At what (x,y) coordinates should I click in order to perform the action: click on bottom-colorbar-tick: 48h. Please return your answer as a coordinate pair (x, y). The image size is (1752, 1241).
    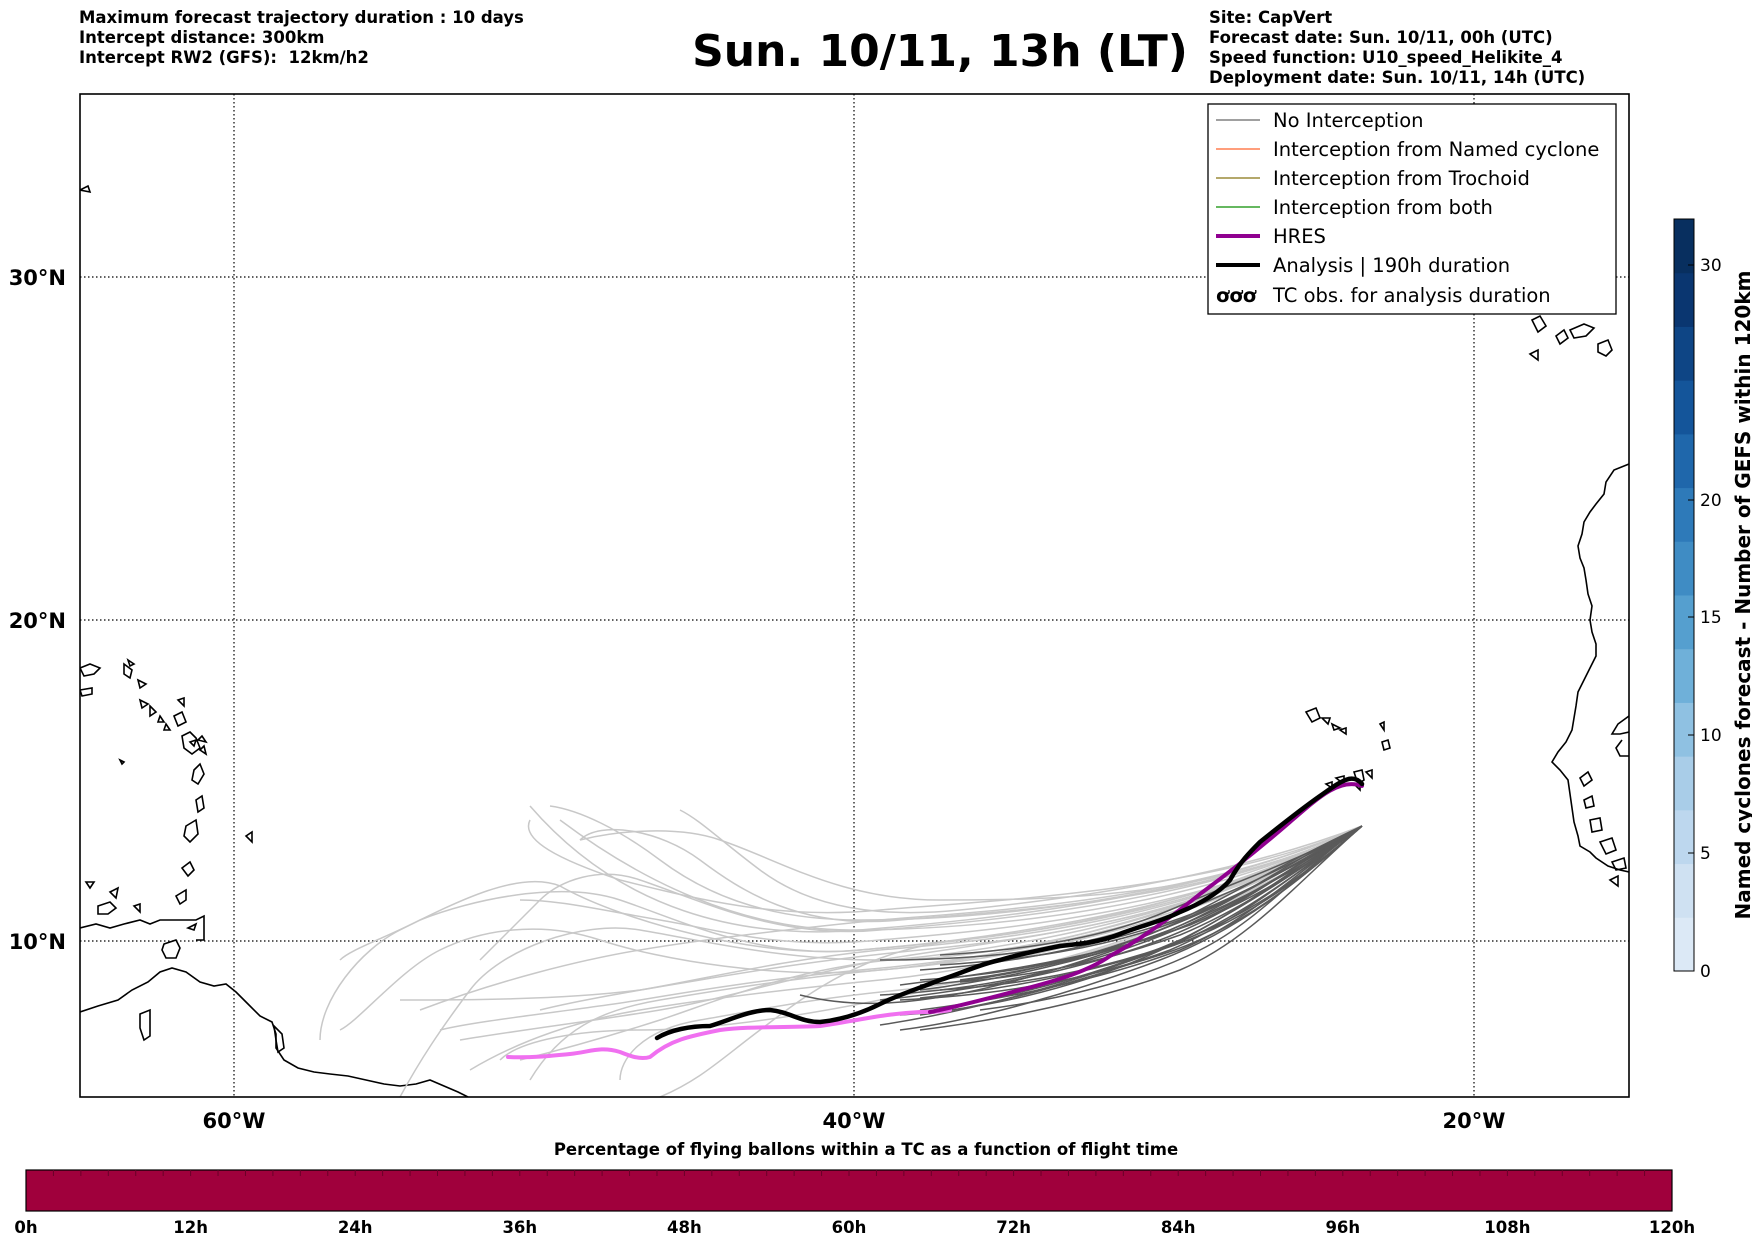
    Looking at the image, I should click on (684, 1227).